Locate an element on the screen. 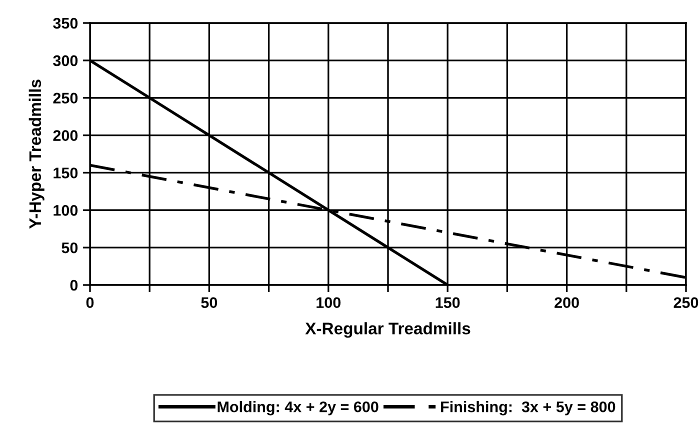 The image size is (699, 437). x-axis-title: X-Regular Treadmills is located at coordinates (387, 330).